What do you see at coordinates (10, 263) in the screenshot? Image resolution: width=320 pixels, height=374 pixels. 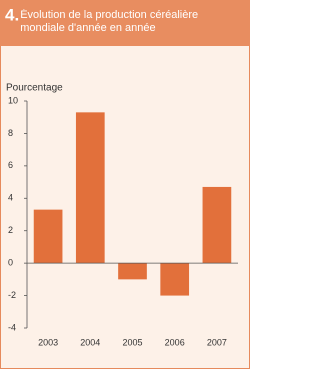 I see `y-tick-label: 0` at bounding box center [10, 263].